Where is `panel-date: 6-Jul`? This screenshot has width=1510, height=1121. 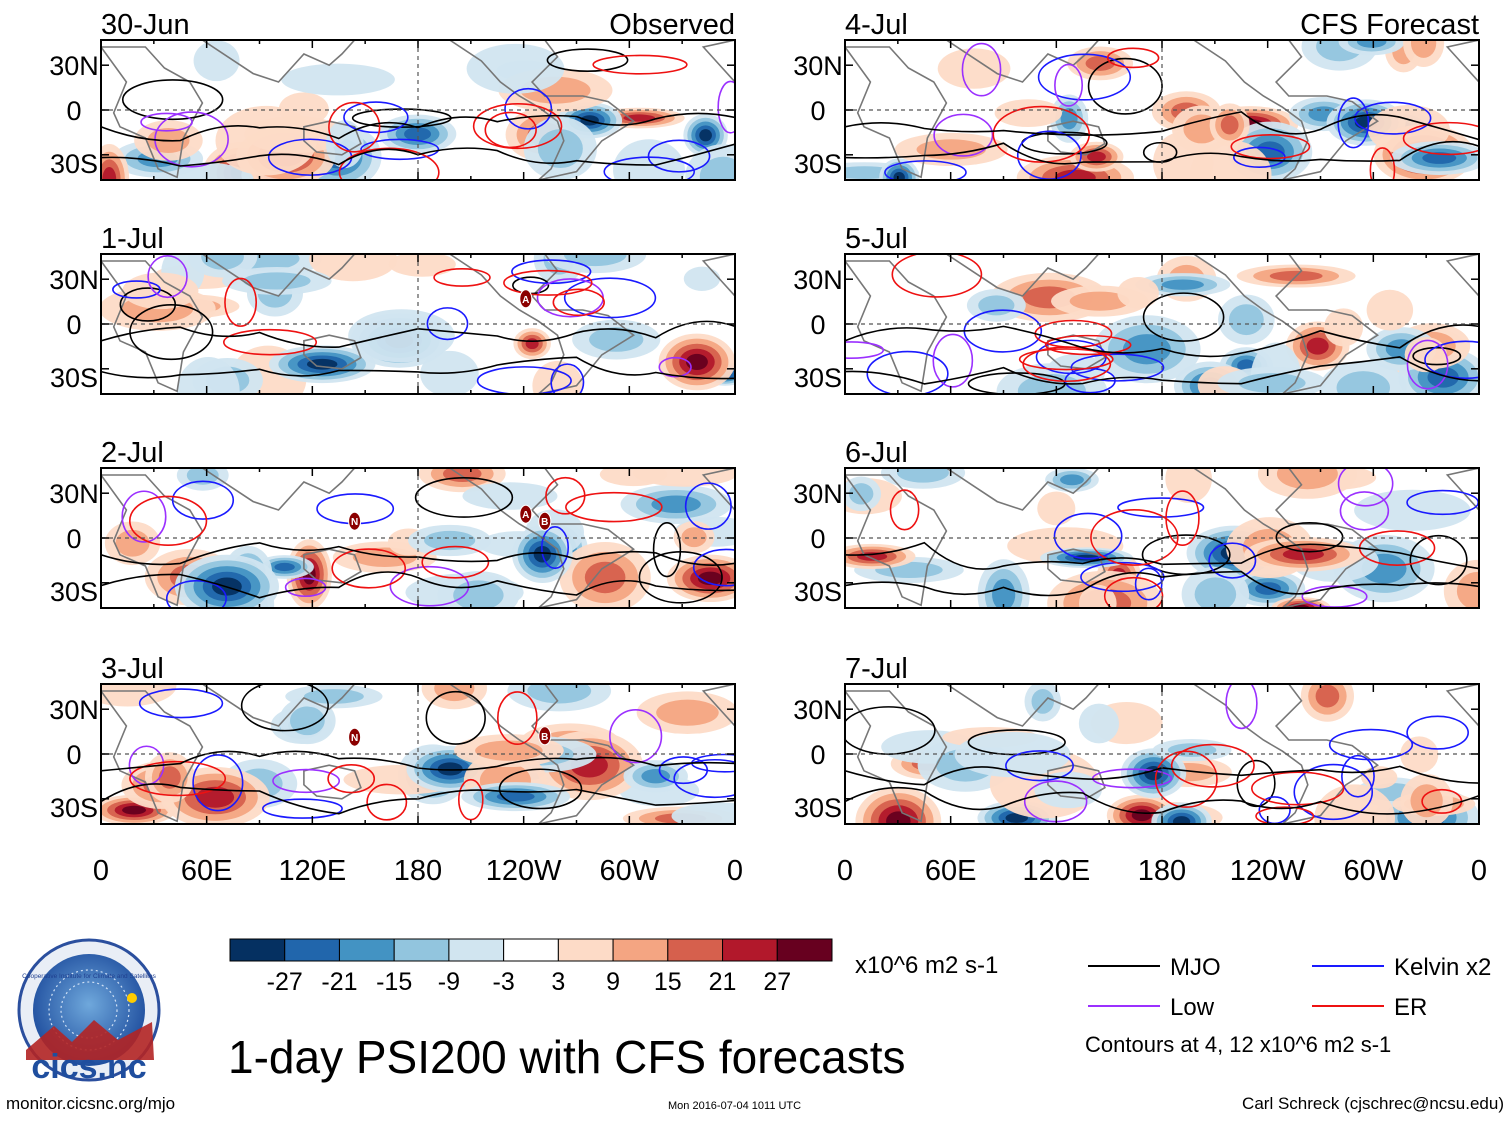 panel-date: 6-Jul is located at coordinates (876, 453).